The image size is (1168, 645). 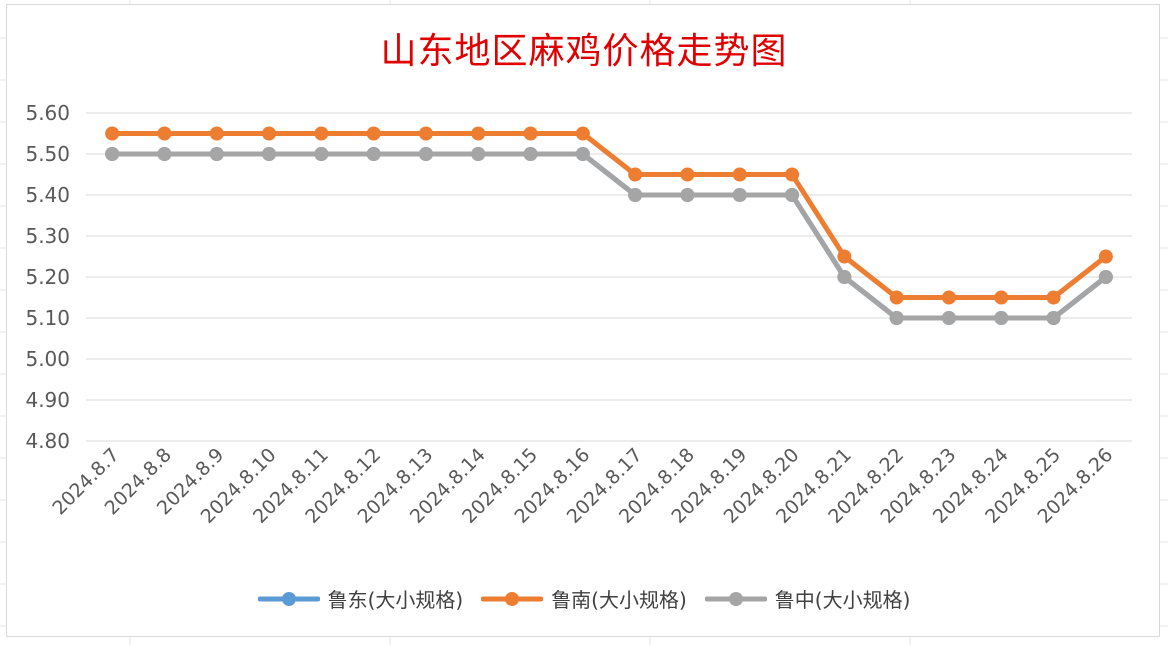 I want to click on legend-label: 鲁南(大小规格), so click(x=619, y=600).